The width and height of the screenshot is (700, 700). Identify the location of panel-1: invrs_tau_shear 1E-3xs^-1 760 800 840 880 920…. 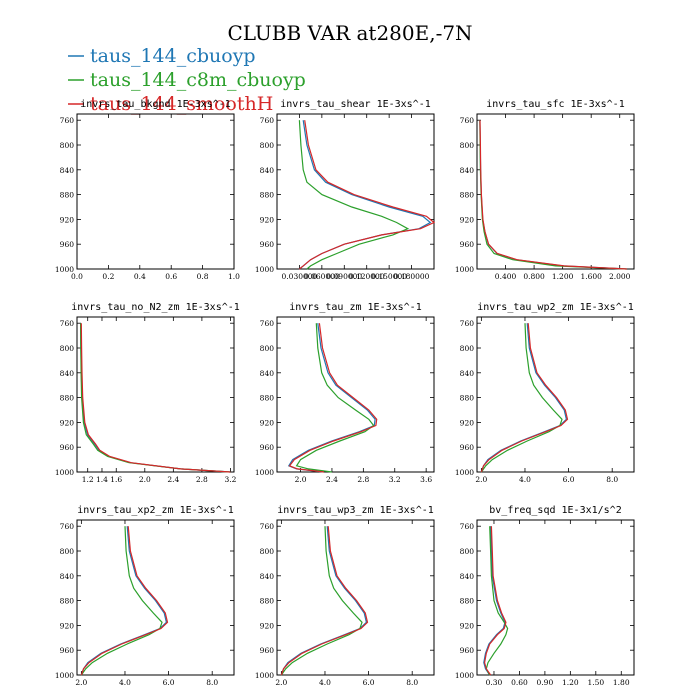
(345, 190).